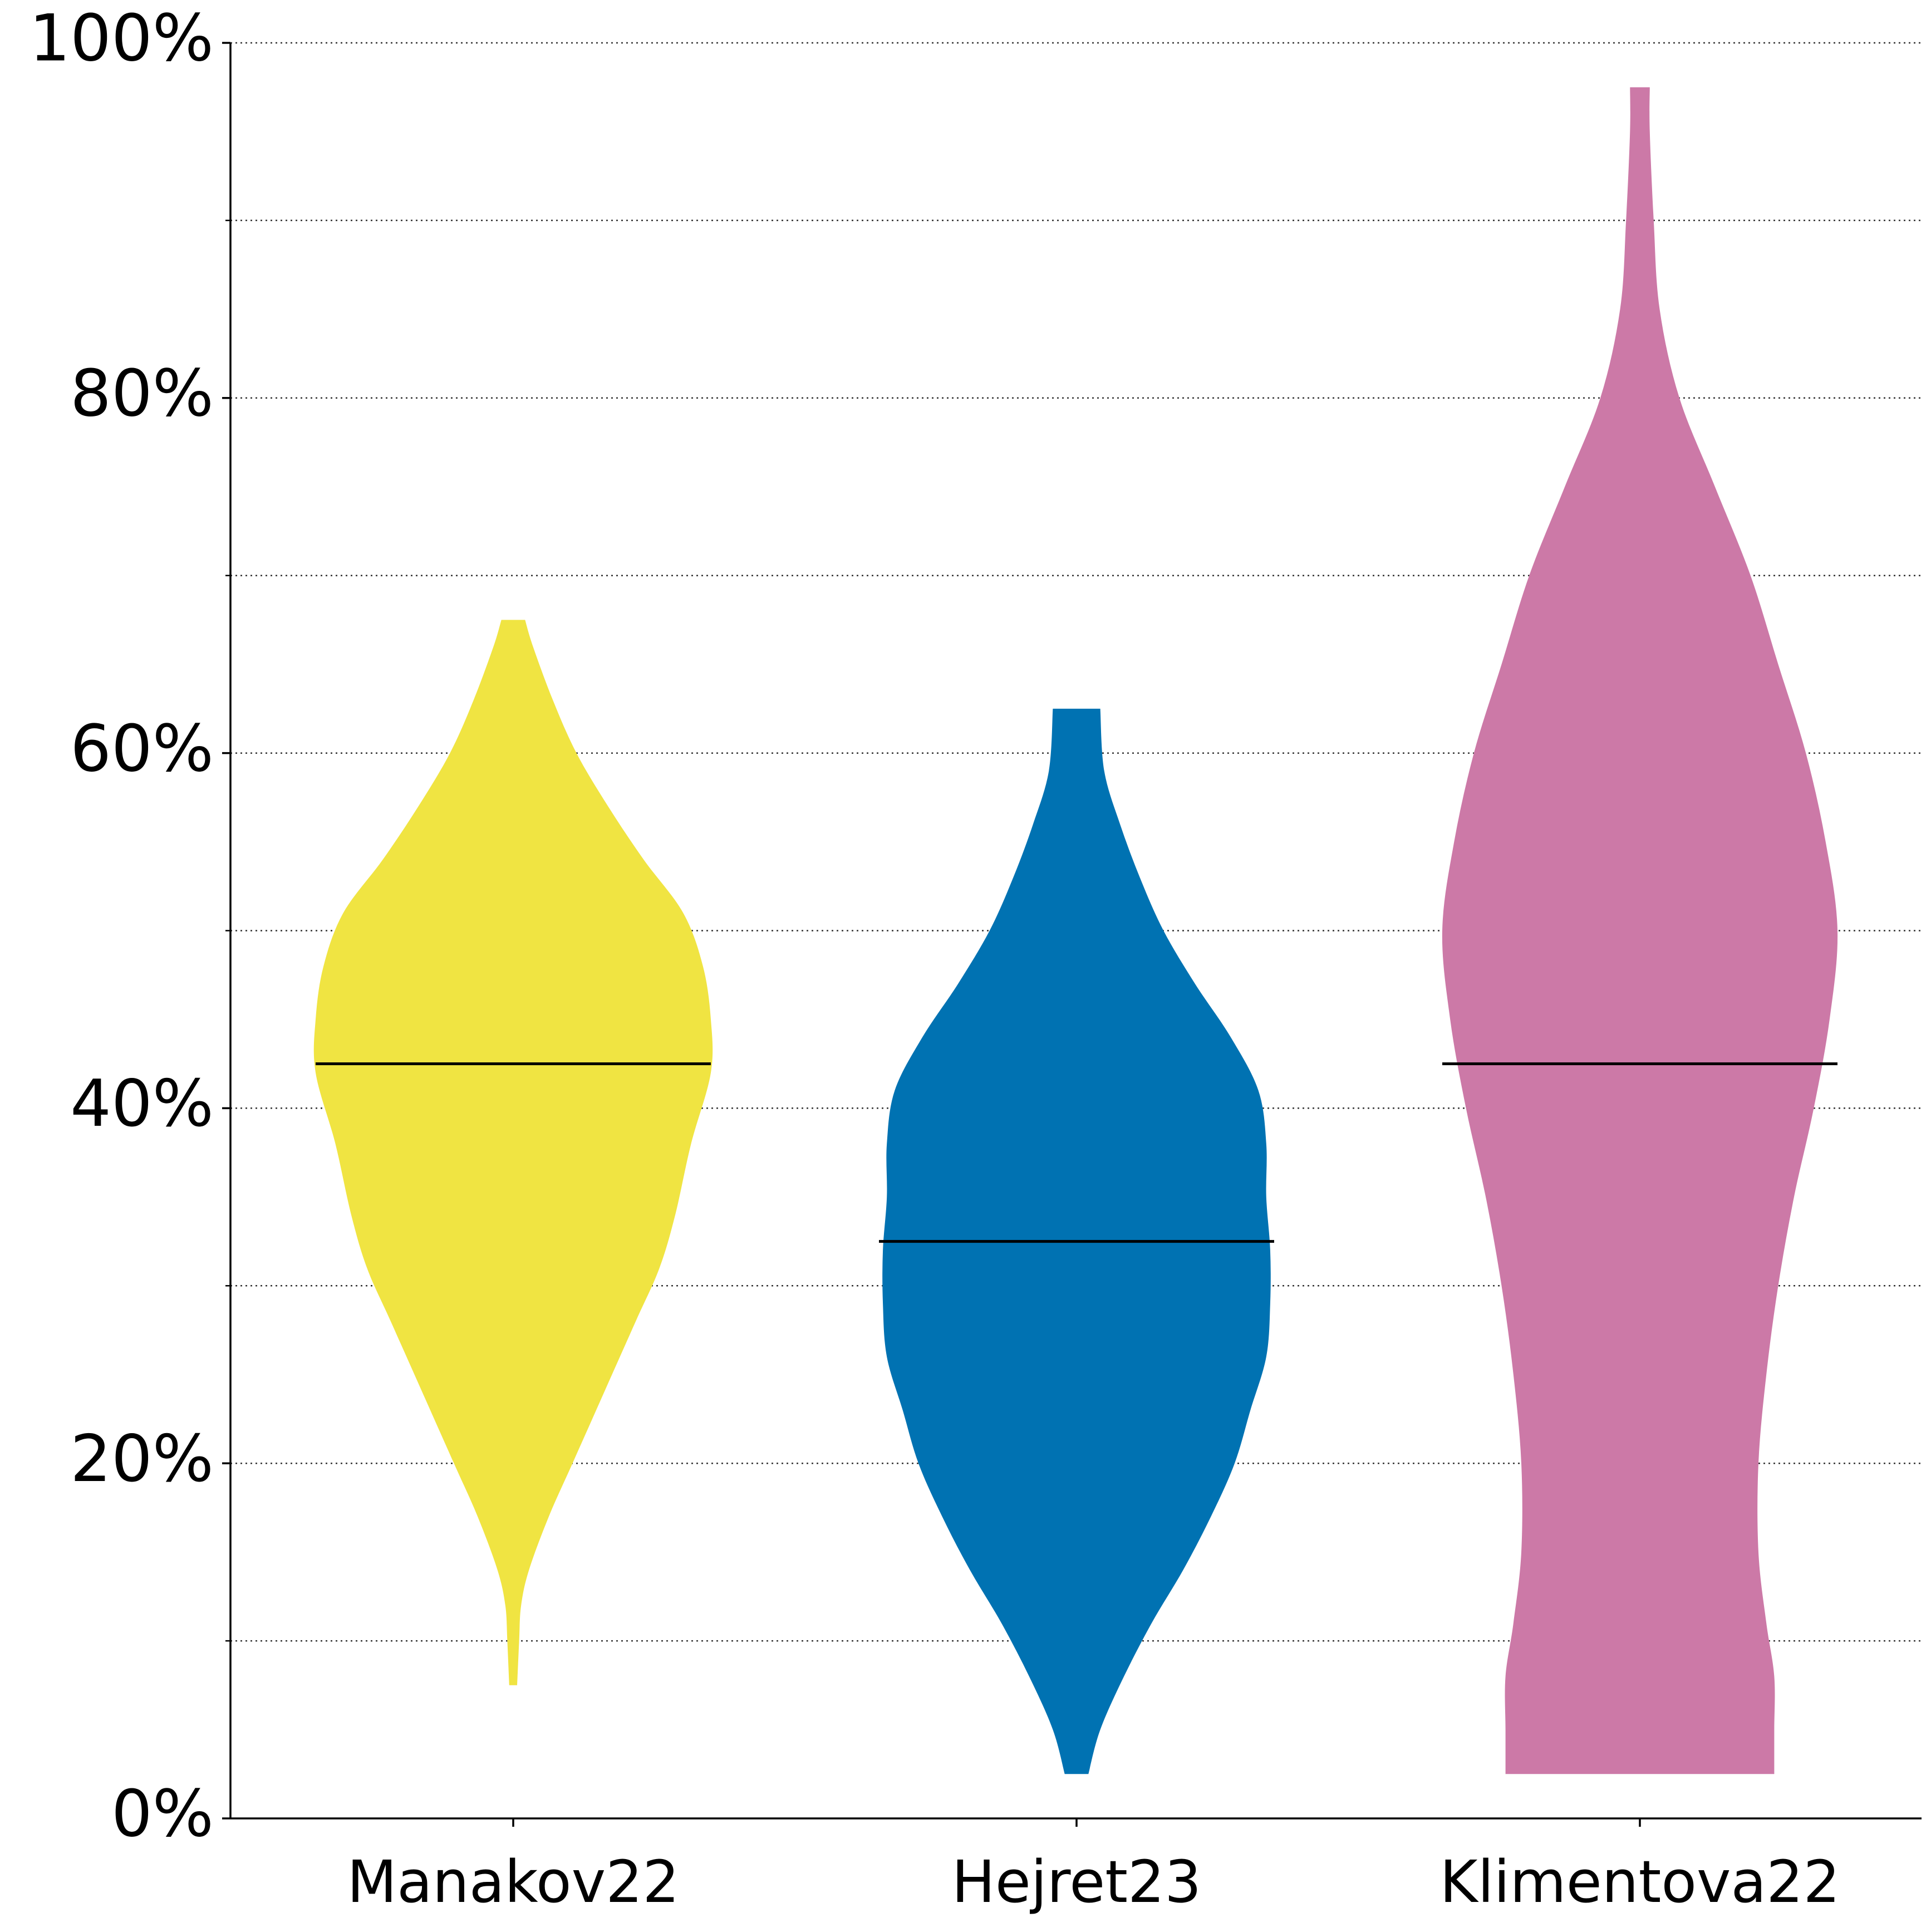 The width and height of the screenshot is (1931, 1932). Describe the element at coordinates (142, 1459) in the screenshot. I see `y-tick-label-20: 20%` at that location.